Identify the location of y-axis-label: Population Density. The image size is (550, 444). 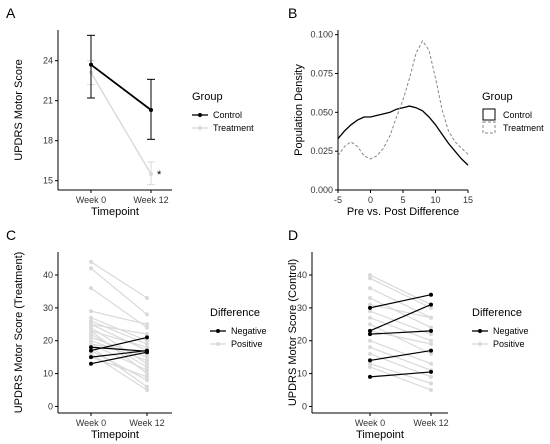
(299, 110).